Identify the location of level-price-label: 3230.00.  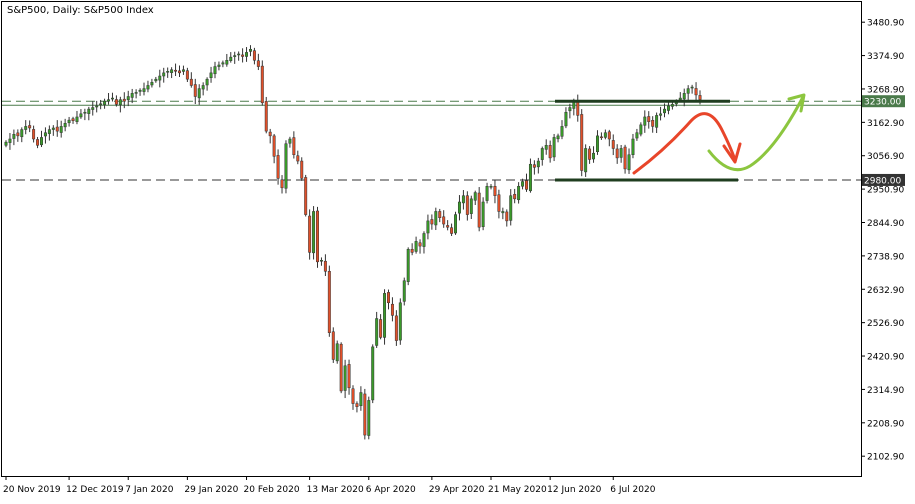
(882, 103).